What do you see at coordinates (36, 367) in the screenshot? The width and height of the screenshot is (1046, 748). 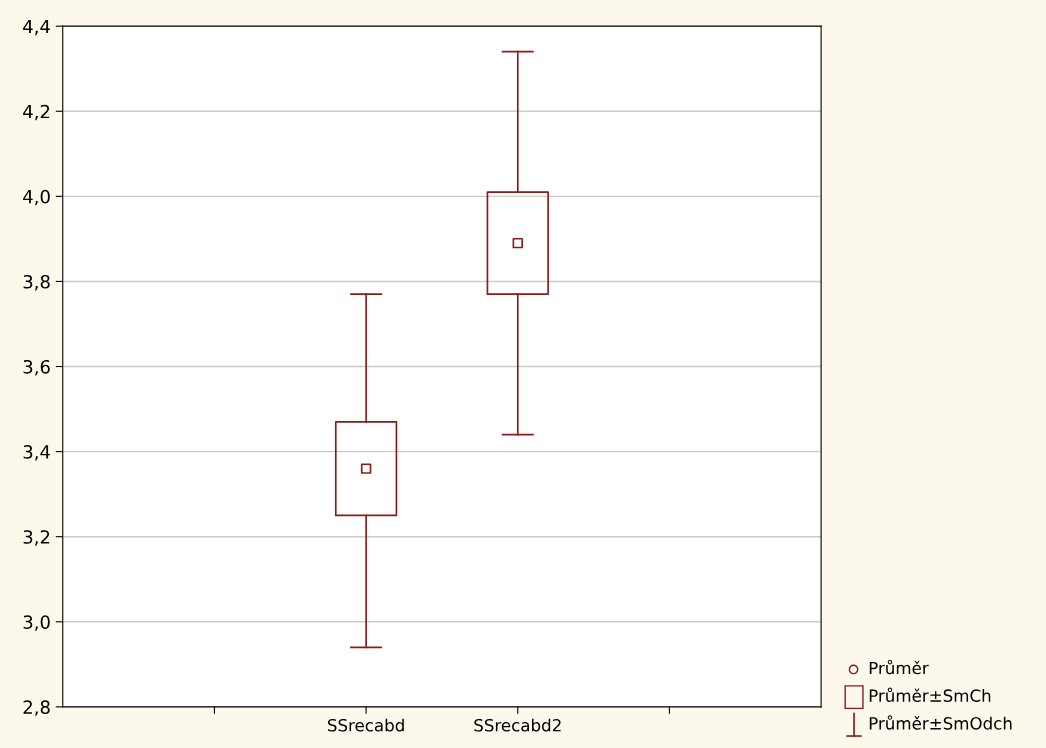 I see `y-tick-label: 3,6` at bounding box center [36, 367].